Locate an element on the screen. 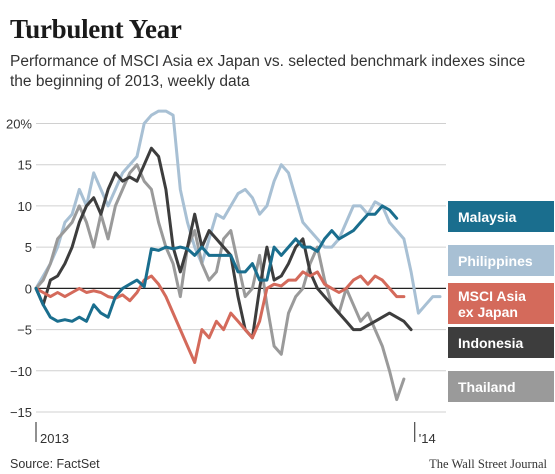 The width and height of the screenshot is (555, 474). chart-title: Turbulent Year is located at coordinates (96, 29).